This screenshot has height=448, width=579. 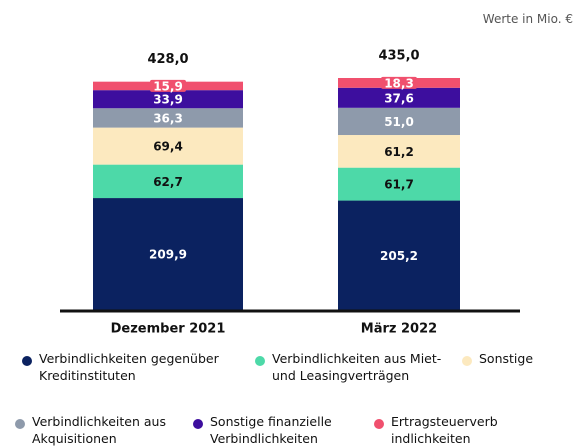 I want to click on segment-label: 33,9, so click(x=168, y=100).